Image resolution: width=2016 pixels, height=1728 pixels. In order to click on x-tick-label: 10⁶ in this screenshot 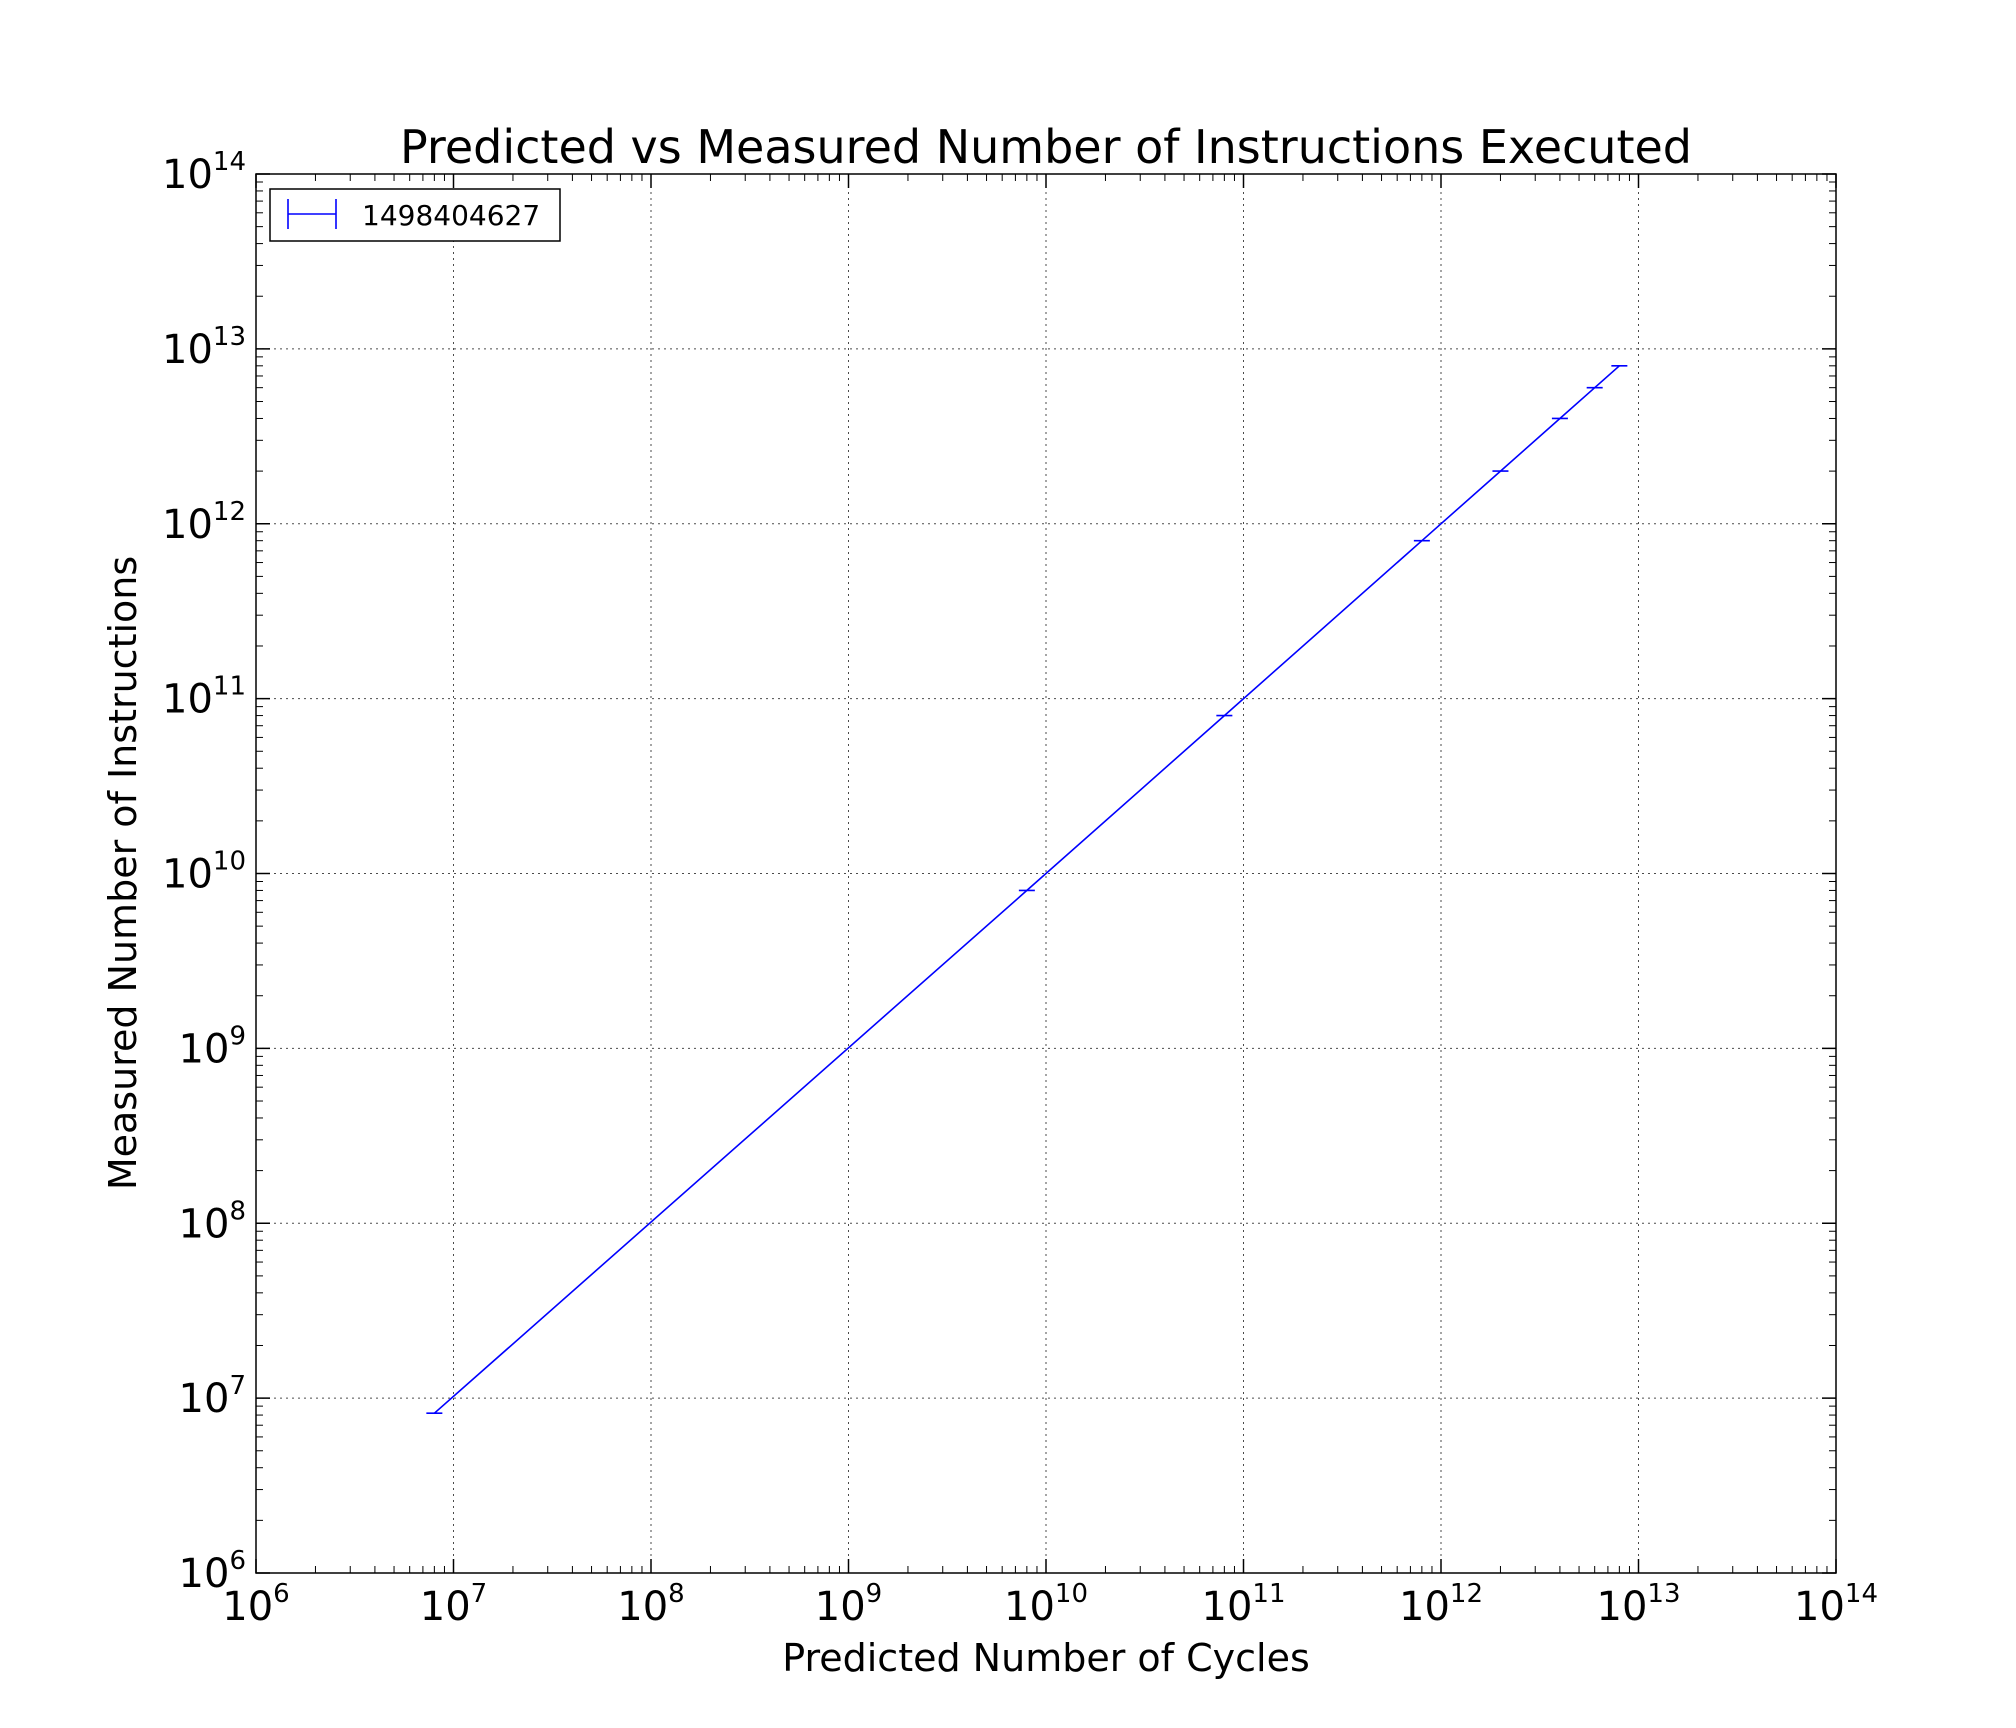, I will do `click(255, 1604)`.